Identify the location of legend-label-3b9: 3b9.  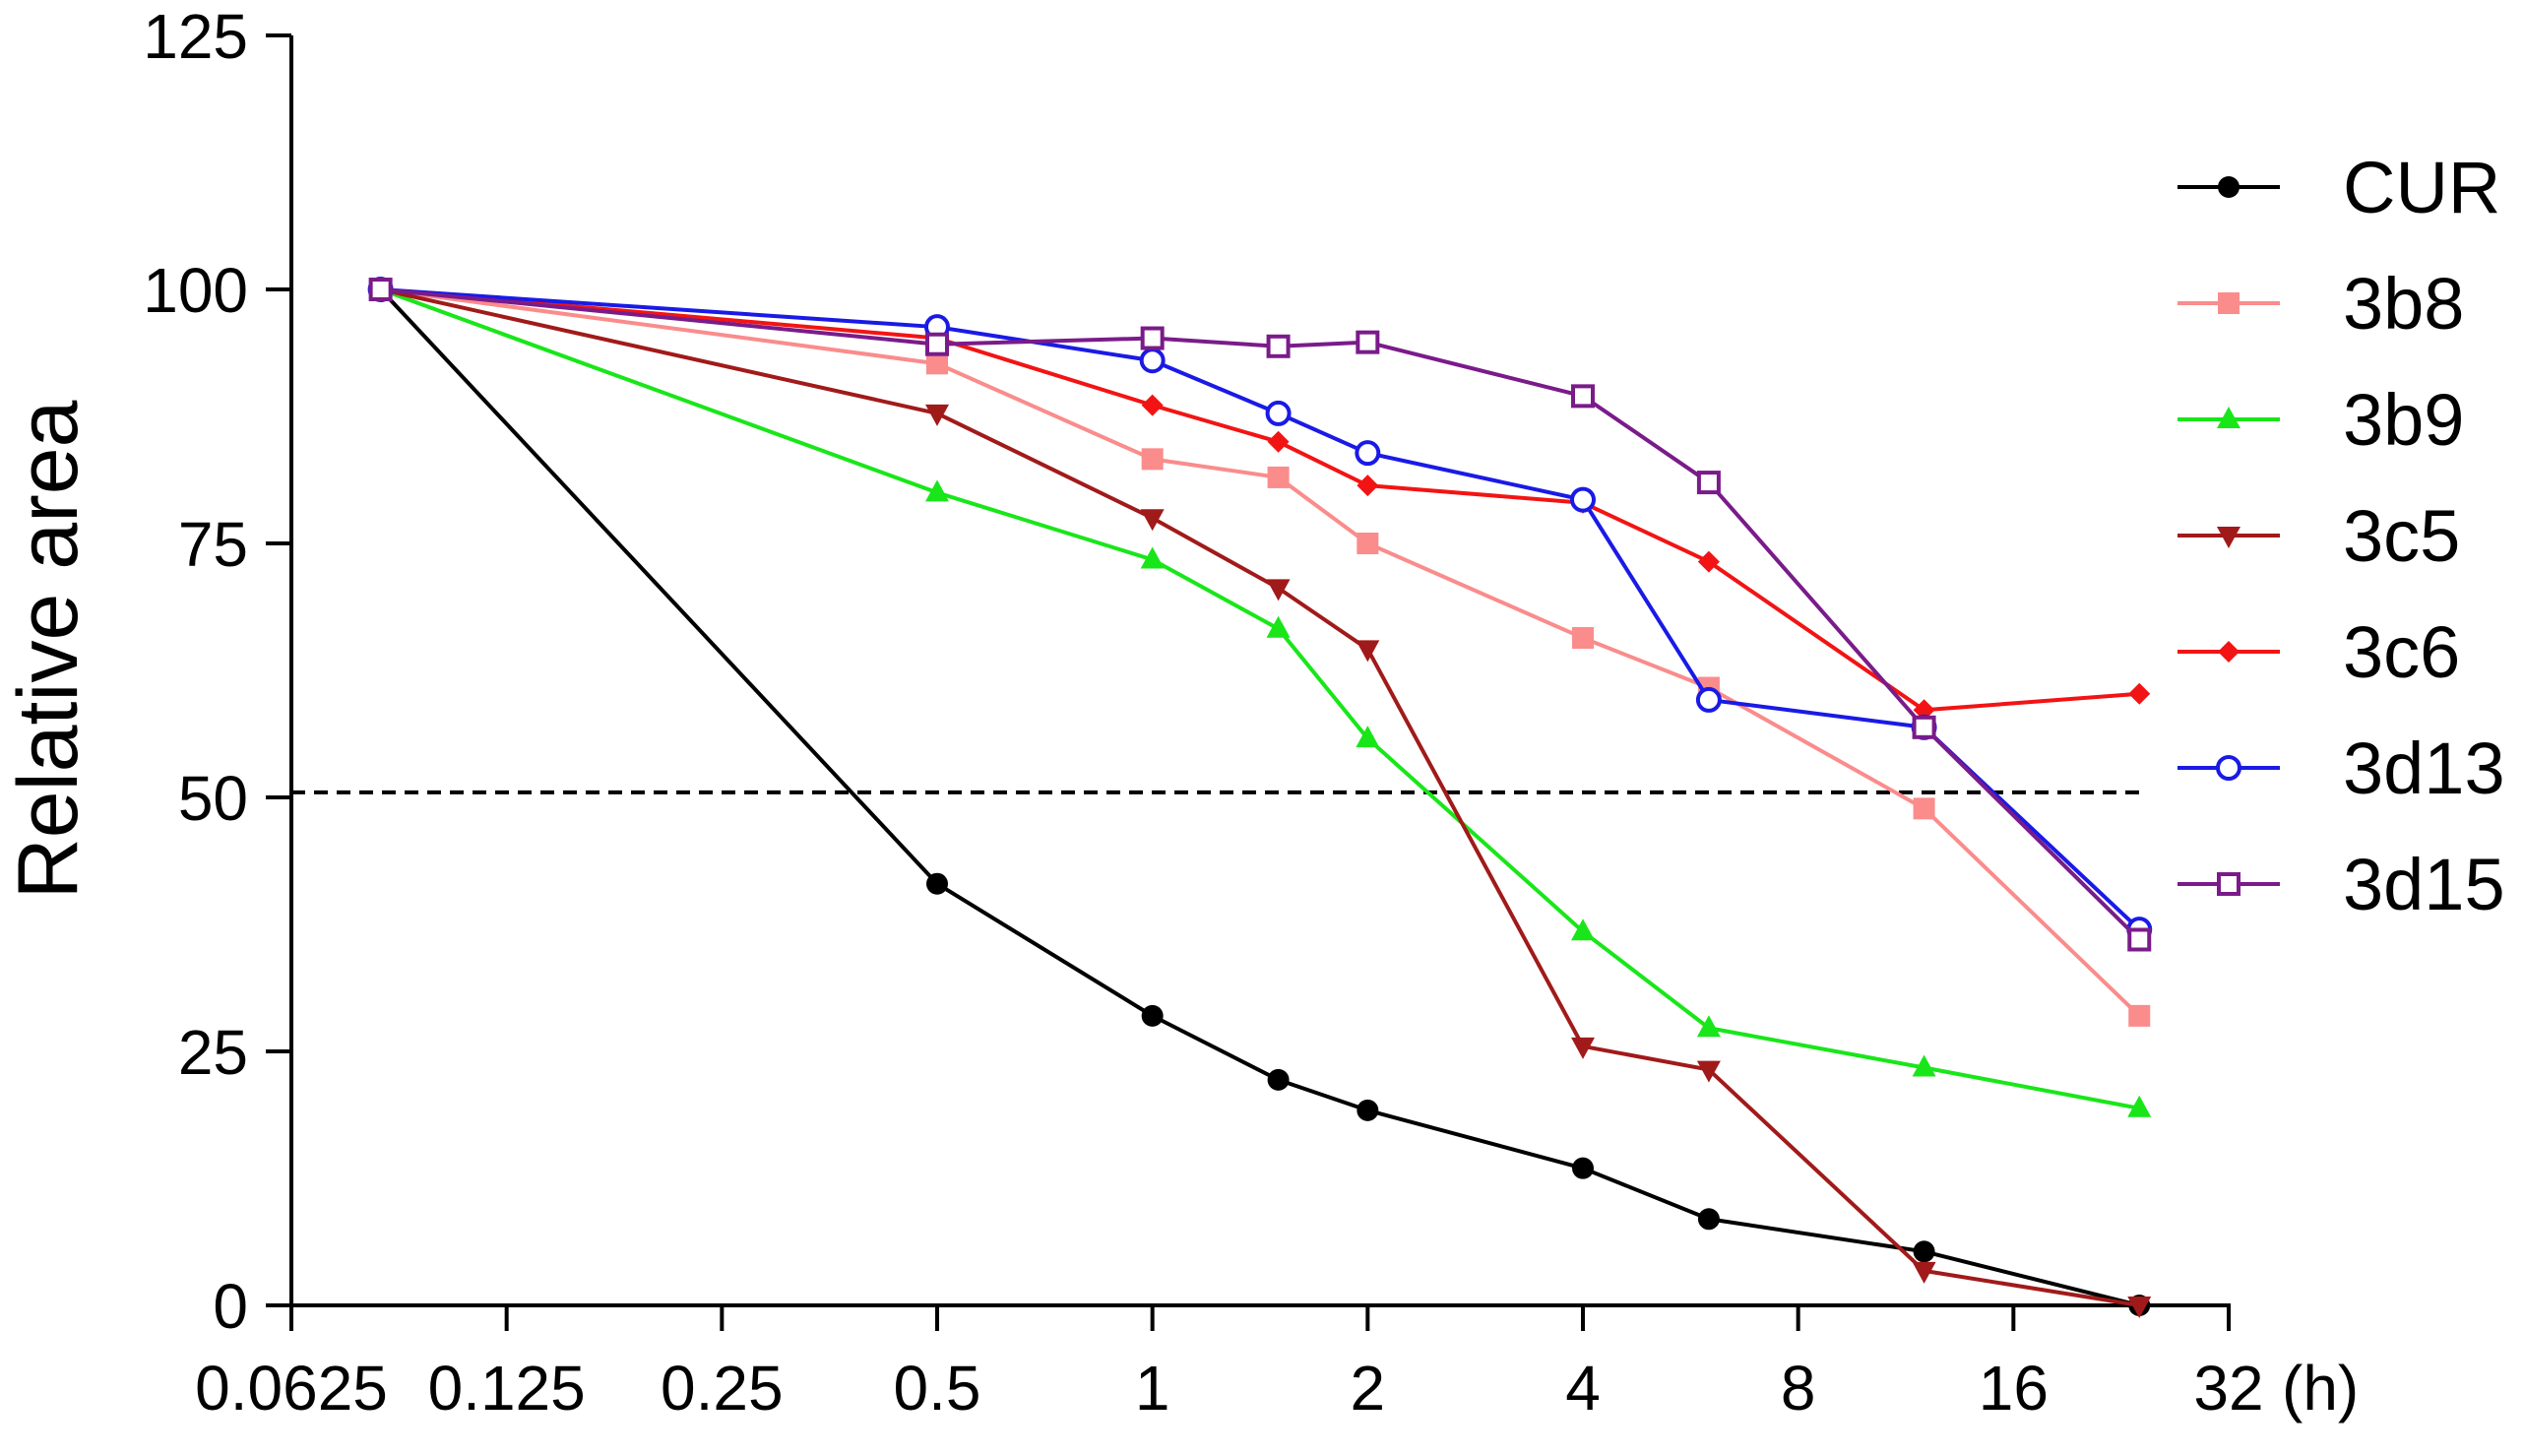
(2403, 420).